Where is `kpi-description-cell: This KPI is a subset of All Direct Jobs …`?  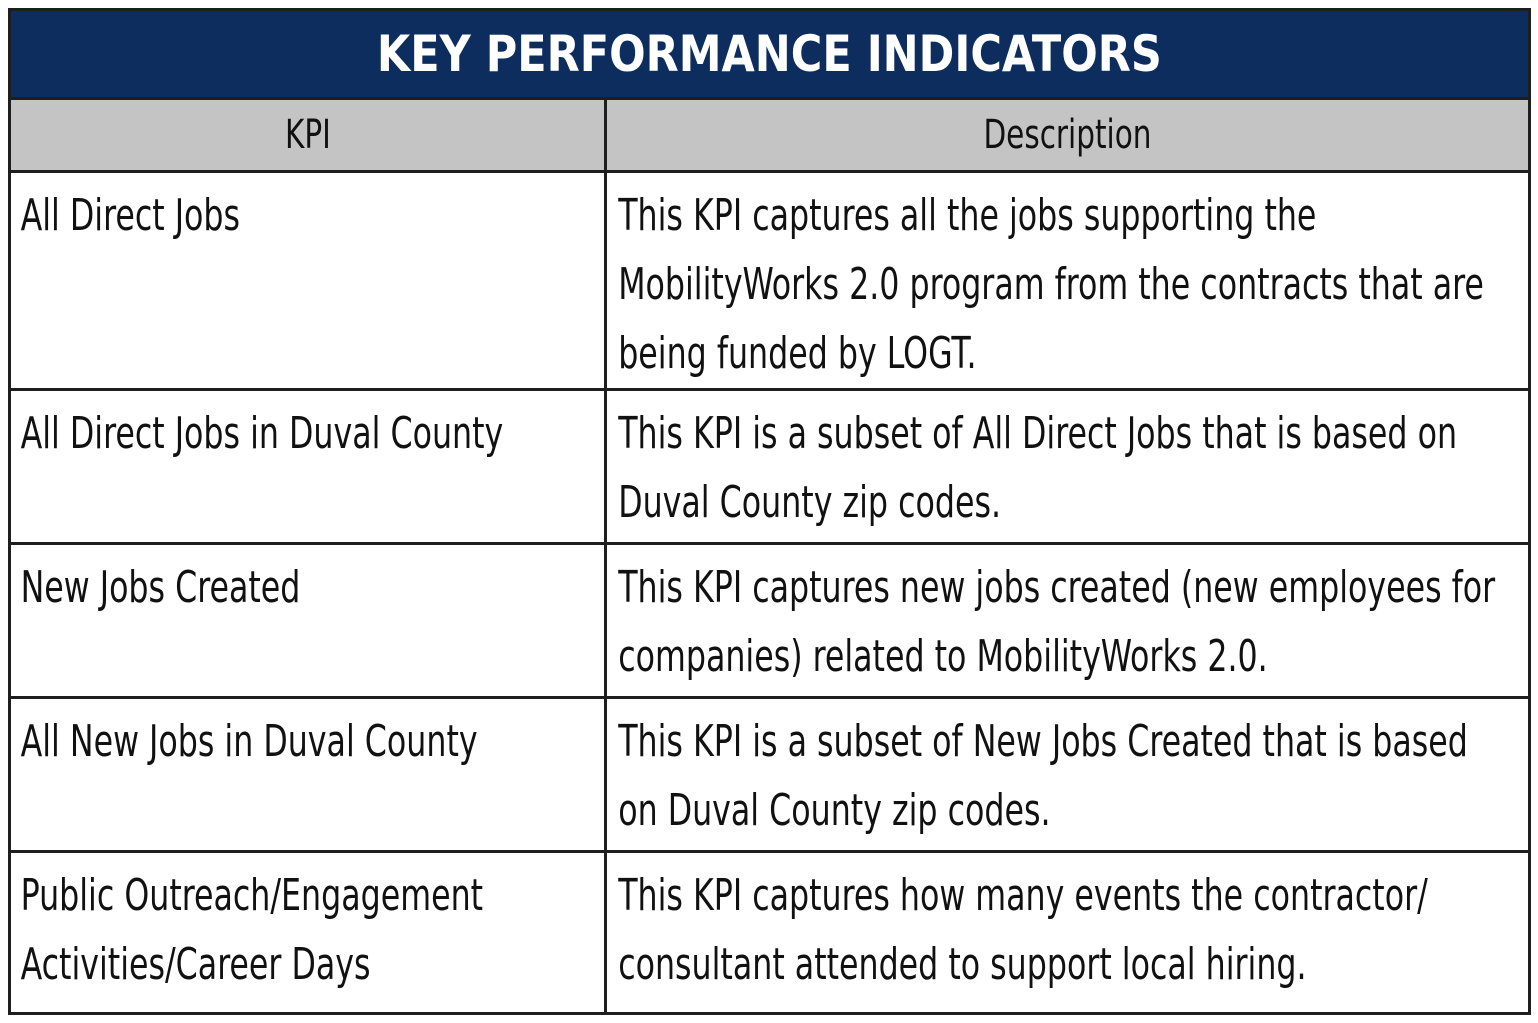 kpi-description-cell: This KPI is a subset of All Direct Jobs … is located at coordinates (1067, 466).